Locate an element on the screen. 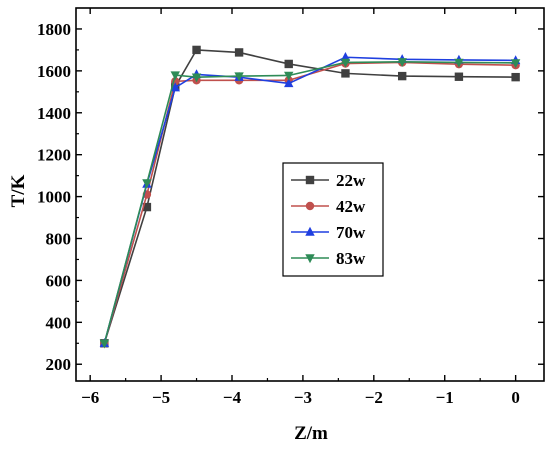 The width and height of the screenshot is (550, 451). legend-item: 70w is located at coordinates (328, 232).